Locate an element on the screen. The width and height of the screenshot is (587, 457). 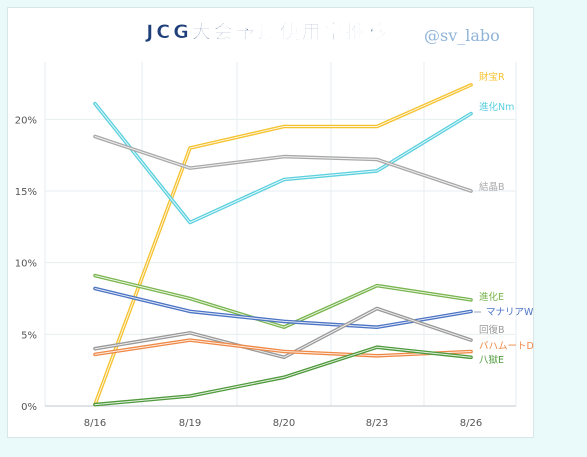
y-tick-label: 20% is located at coordinates (26, 120).